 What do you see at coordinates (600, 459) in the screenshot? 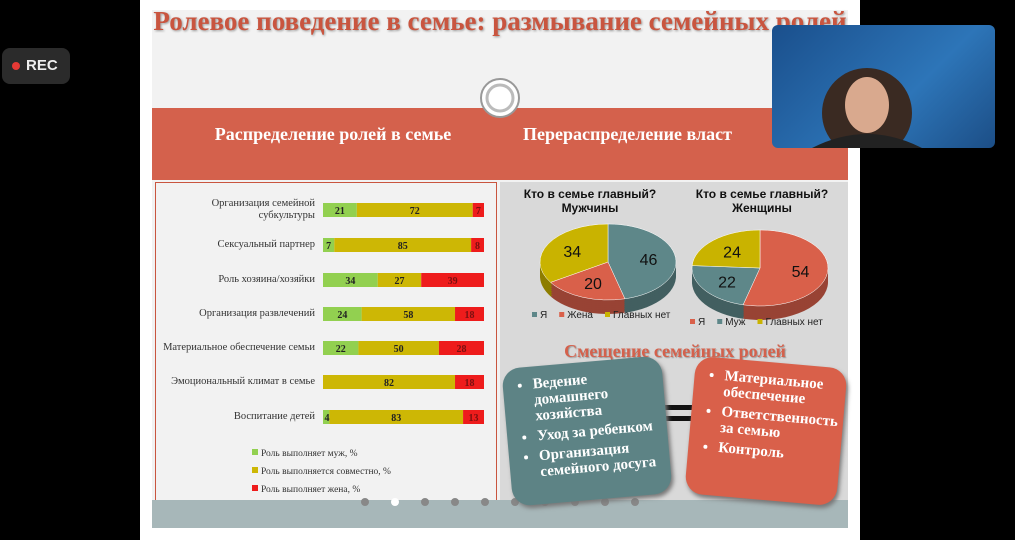
I see `role-item: Организация семейного досуга` at bounding box center [600, 459].